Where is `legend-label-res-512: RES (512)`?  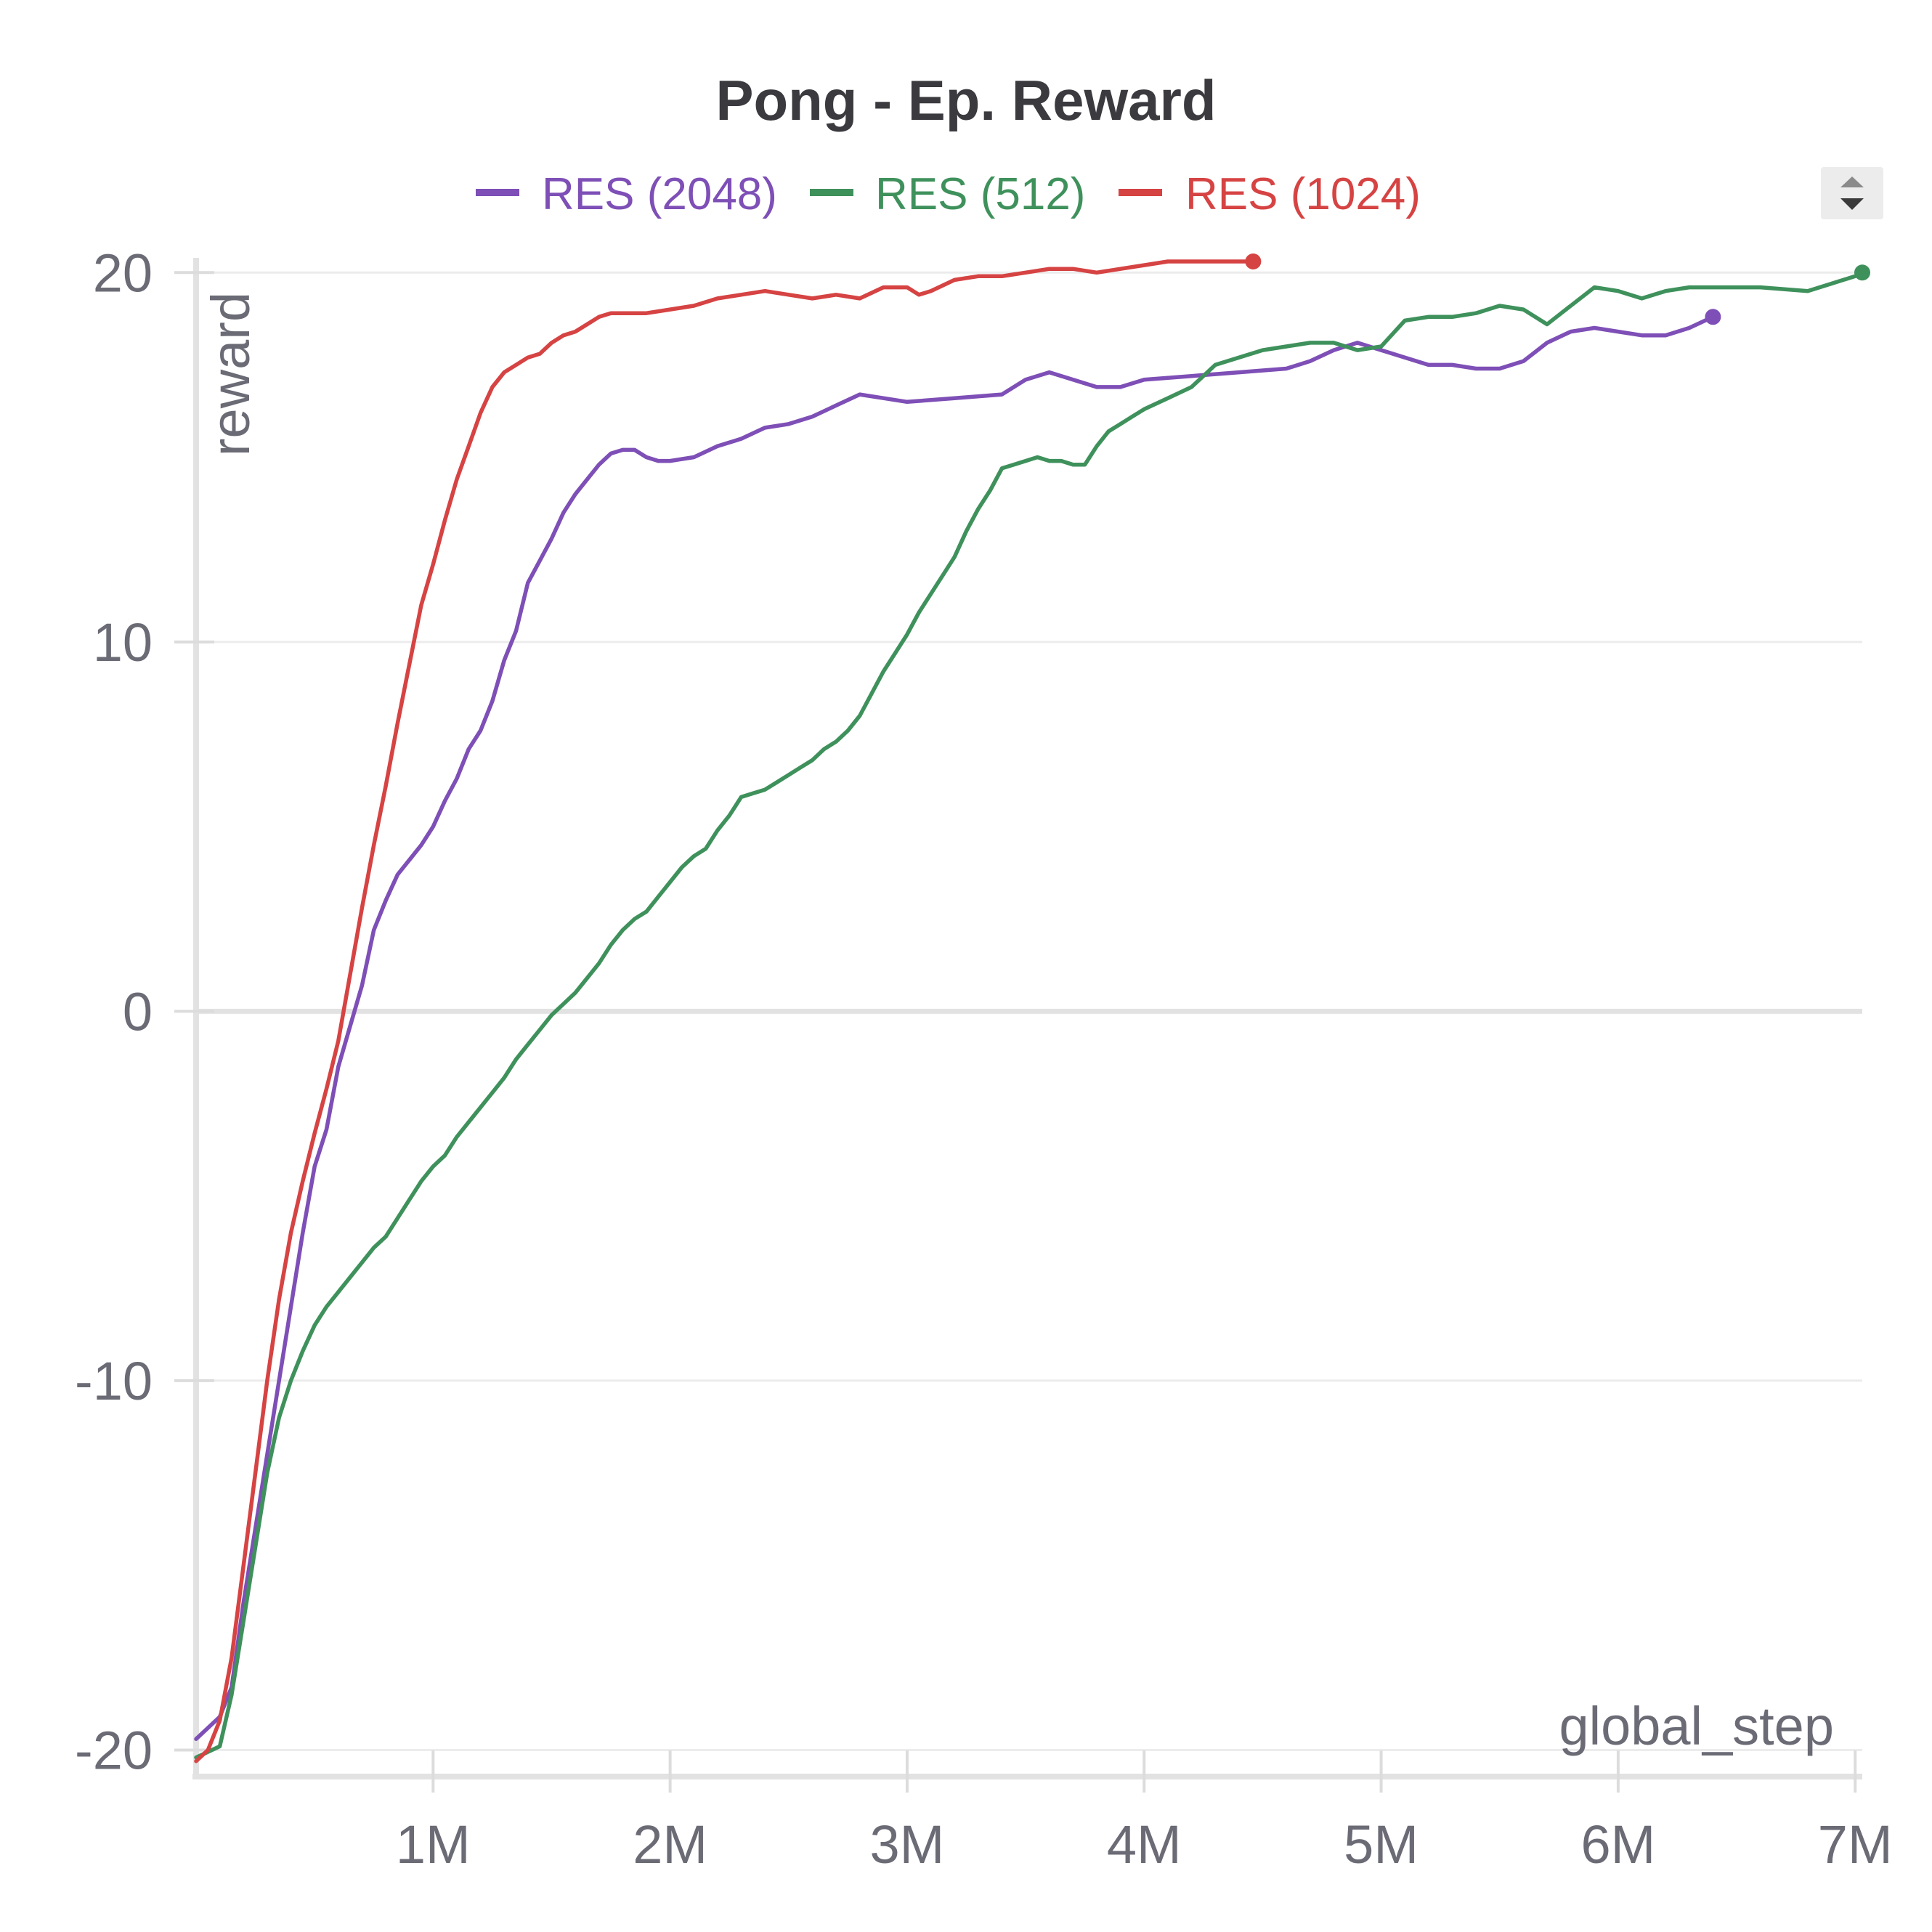
legend-label-res-512: RES (512) is located at coordinates (980, 194).